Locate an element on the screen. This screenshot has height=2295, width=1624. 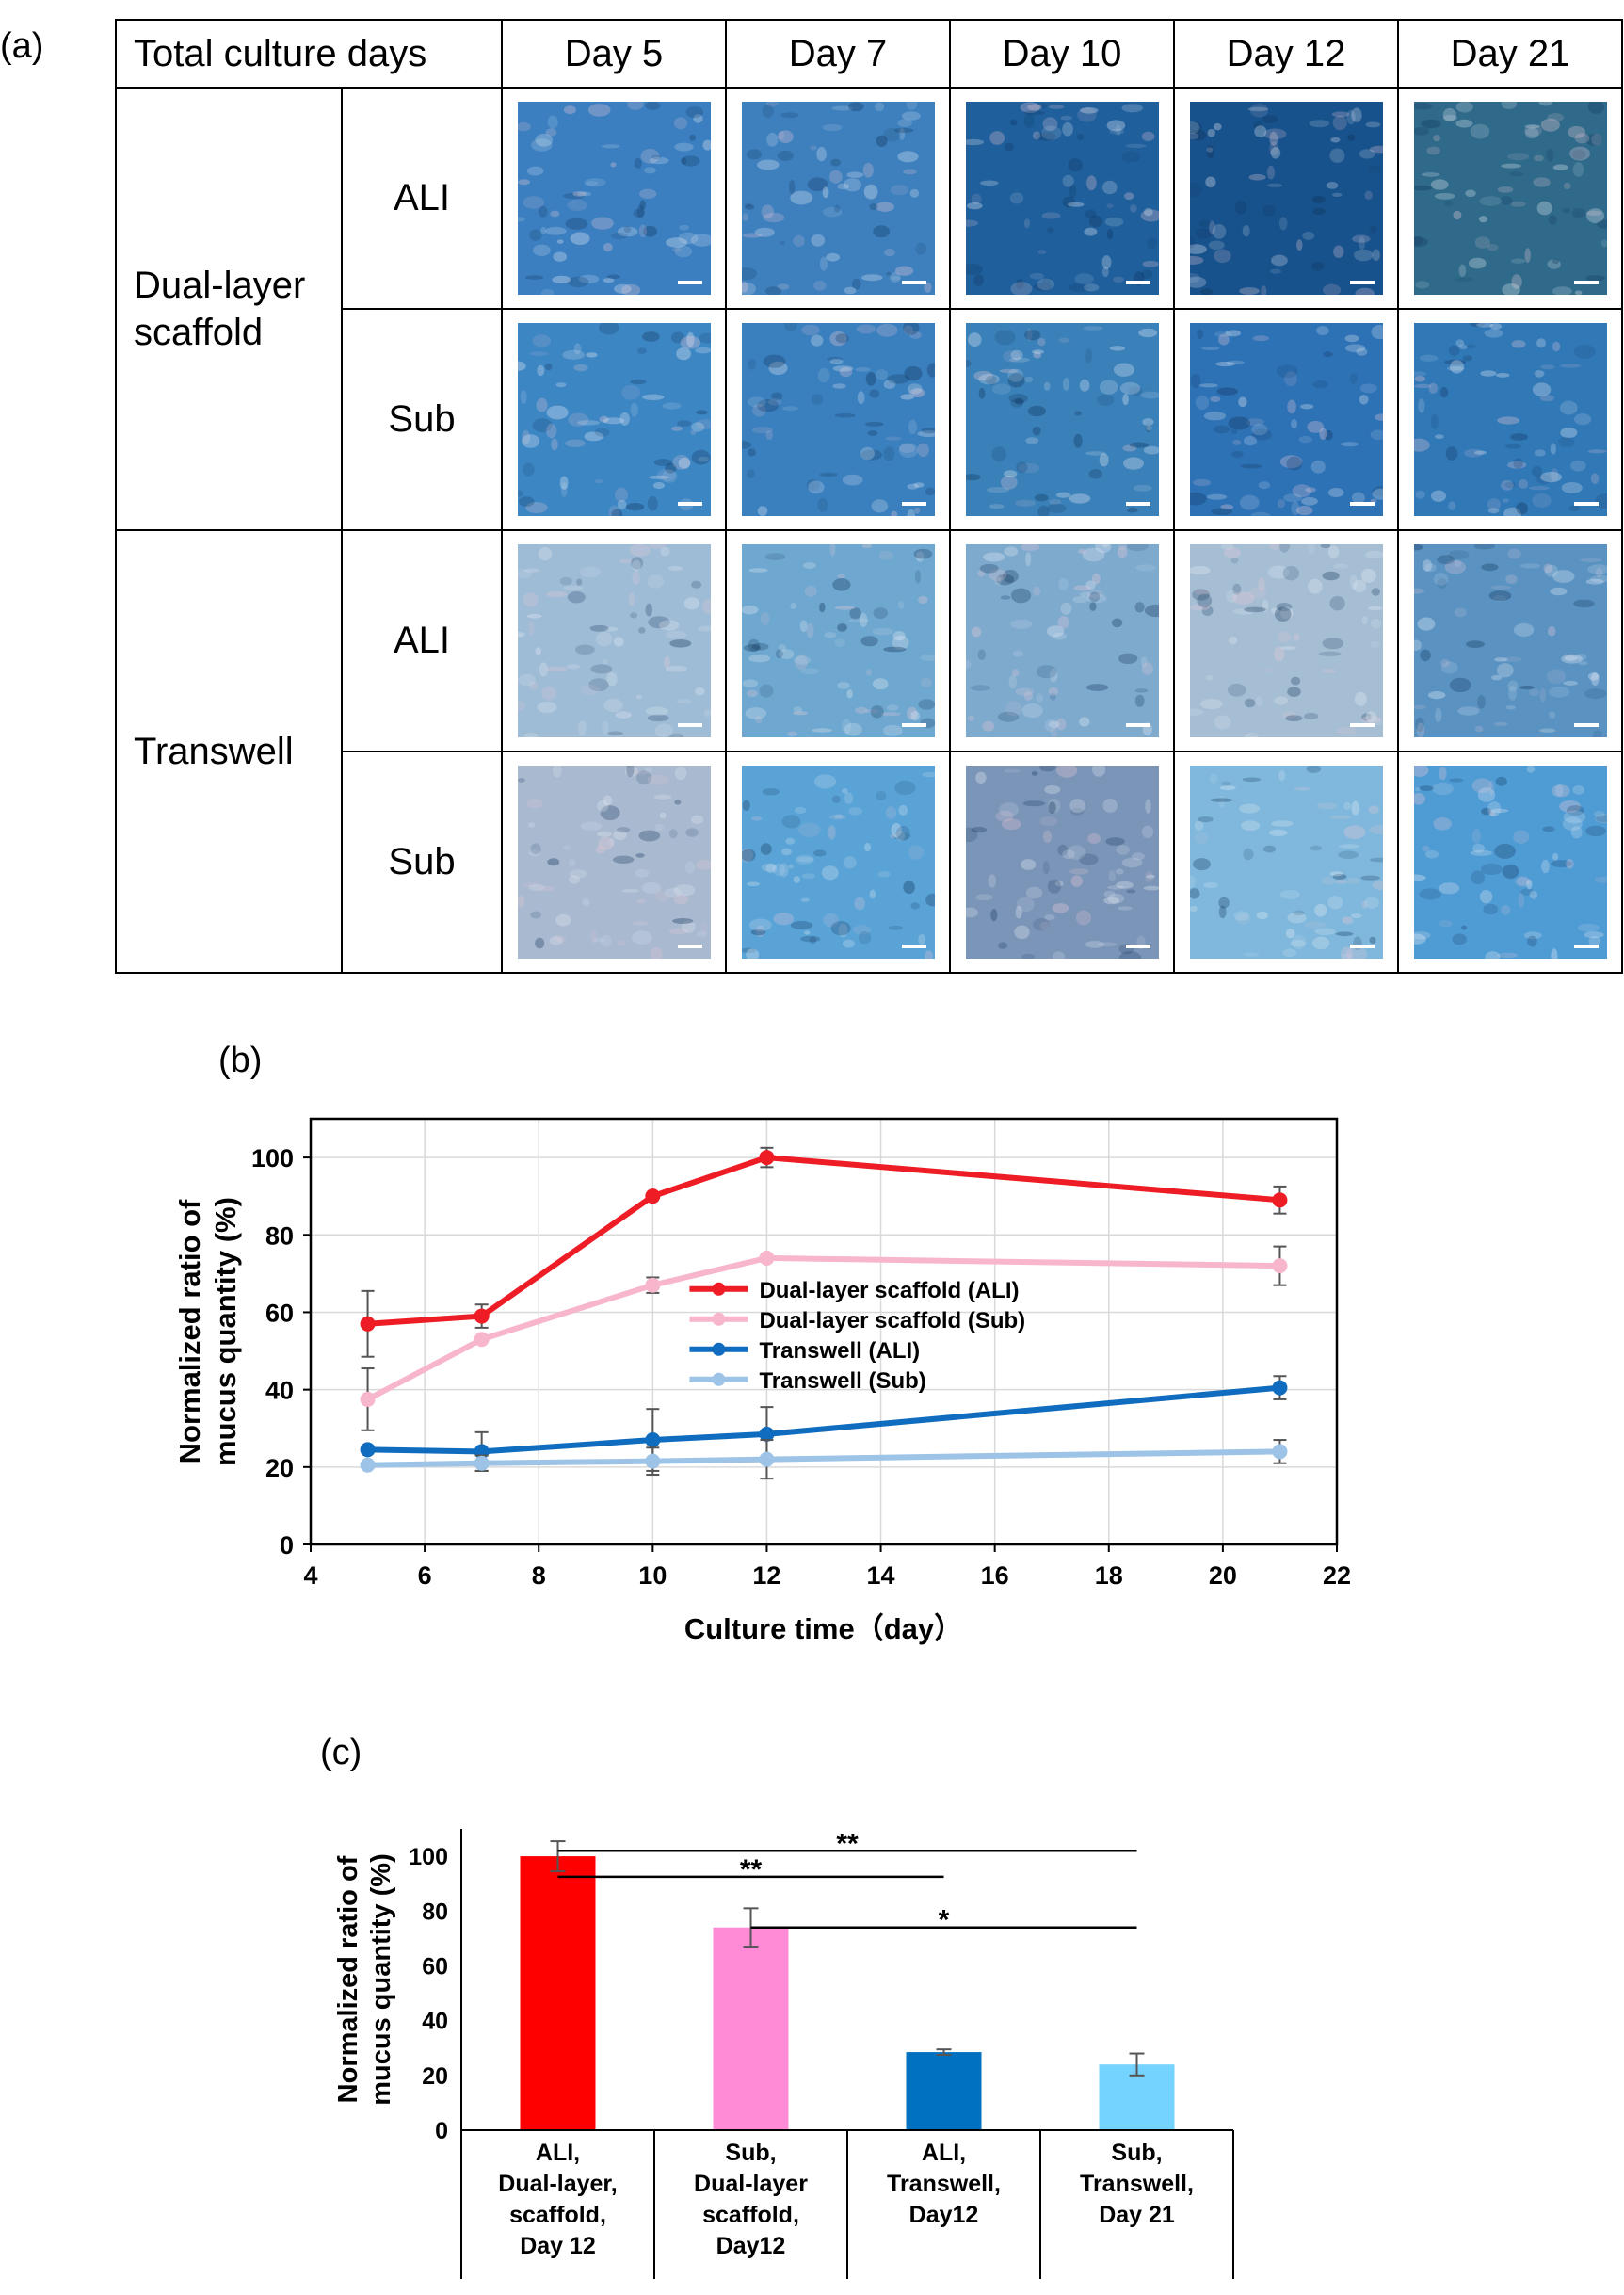
x-tick-label: 18 is located at coordinates (1109, 1576).